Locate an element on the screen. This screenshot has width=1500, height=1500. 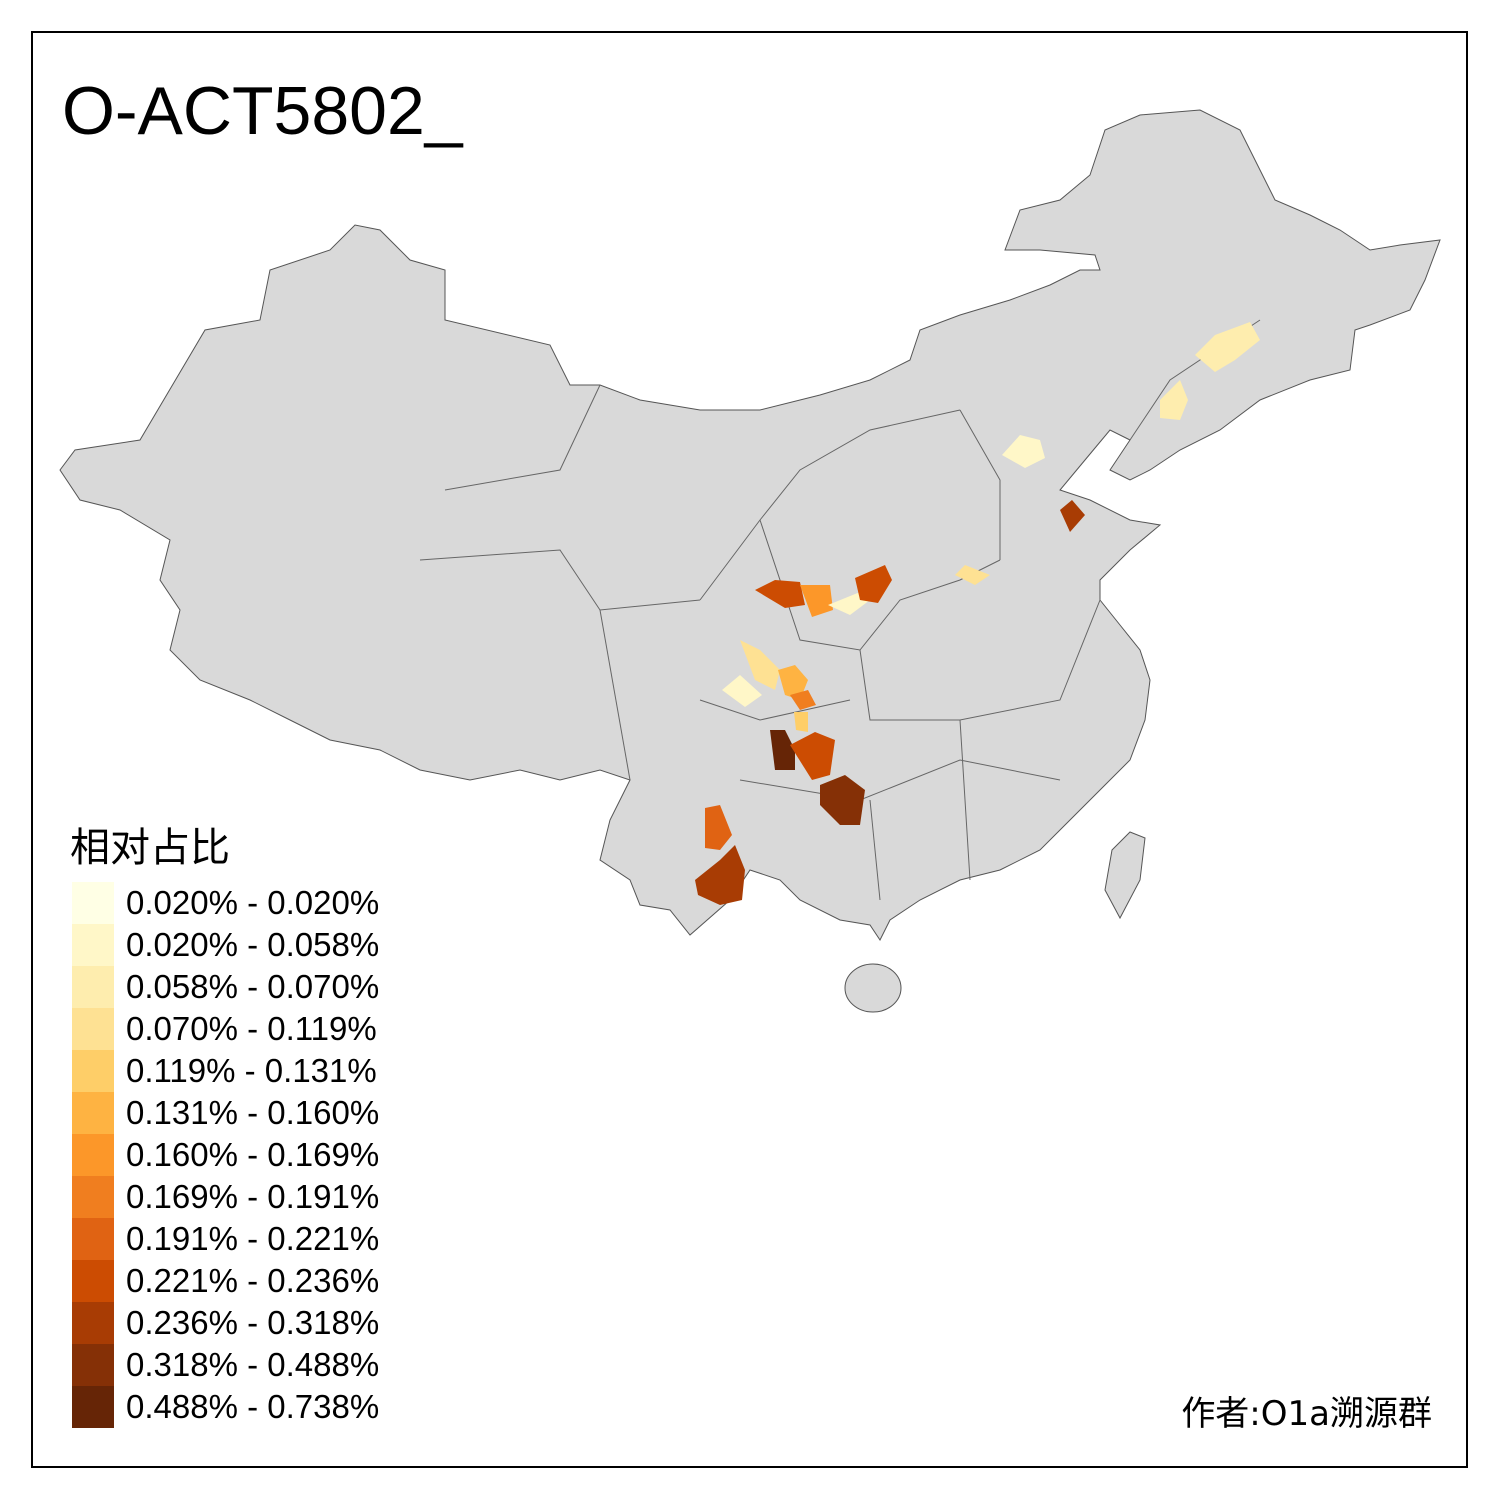
legend-item: 0.020% - 0.020% is located at coordinates (225, 903).